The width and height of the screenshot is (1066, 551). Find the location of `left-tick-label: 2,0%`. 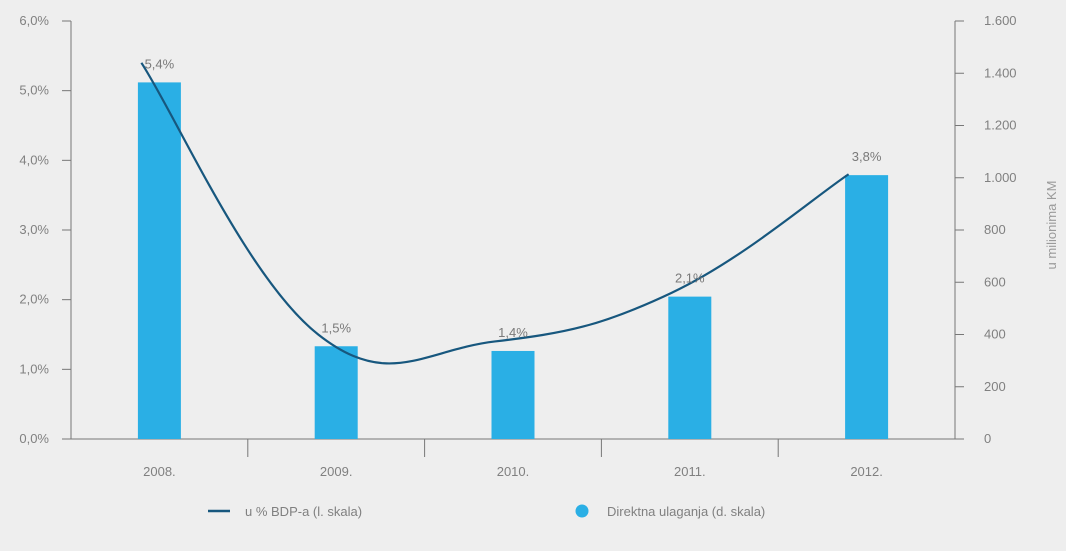

left-tick-label: 2,0% is located at coordinates (34, 299).